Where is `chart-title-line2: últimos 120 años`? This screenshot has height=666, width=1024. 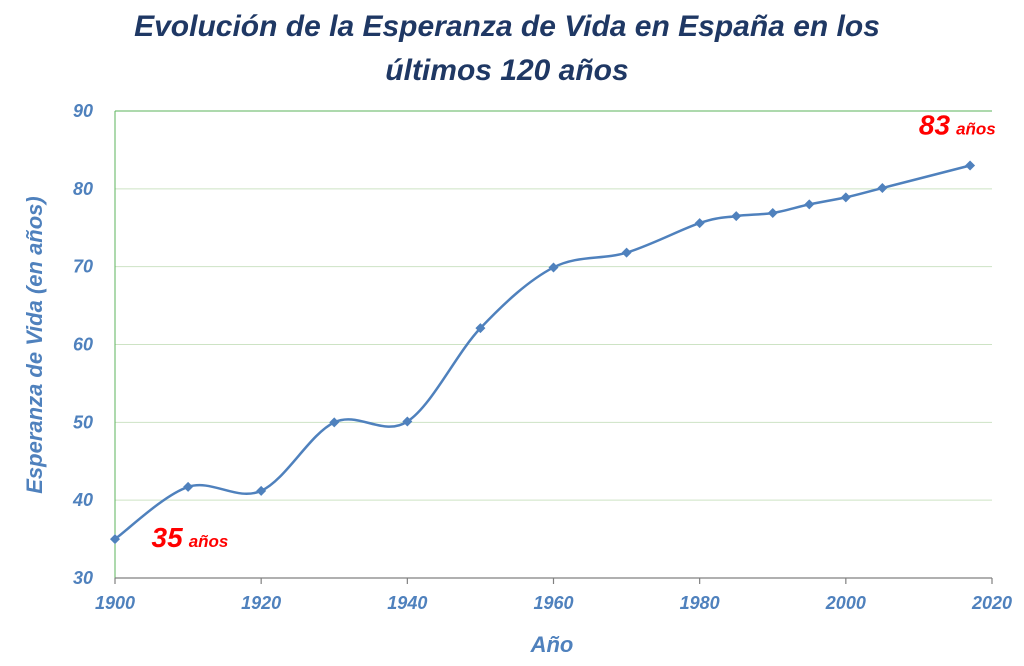
chart-title-line2: últimos 120 años is located at coordinates (506, 70).